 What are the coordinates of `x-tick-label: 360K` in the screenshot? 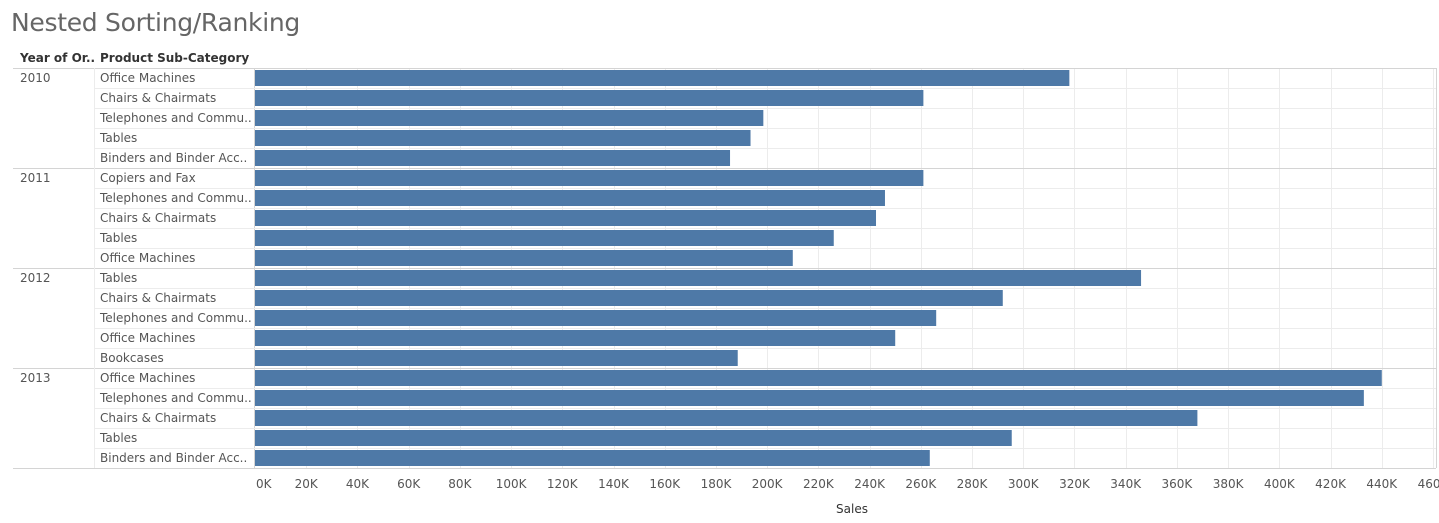 It's located at (1178, 484).